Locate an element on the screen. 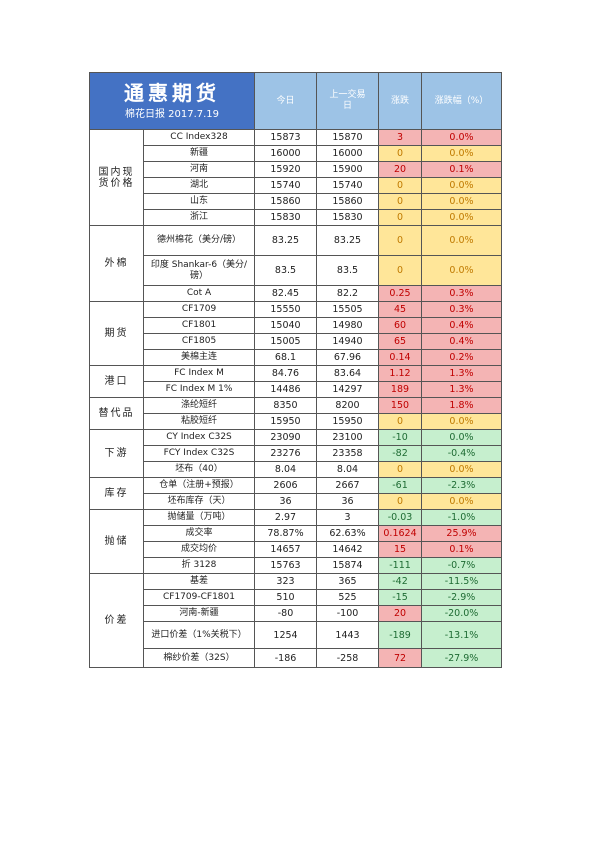 The image size is (595, 842). prev-day-value: 525 is located at coordinates (347, 597).